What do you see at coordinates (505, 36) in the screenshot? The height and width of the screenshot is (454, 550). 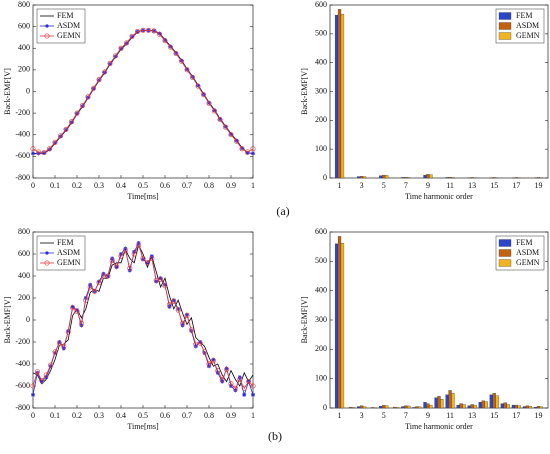 I see `legend-swatch` at bounding box center [505, 36].